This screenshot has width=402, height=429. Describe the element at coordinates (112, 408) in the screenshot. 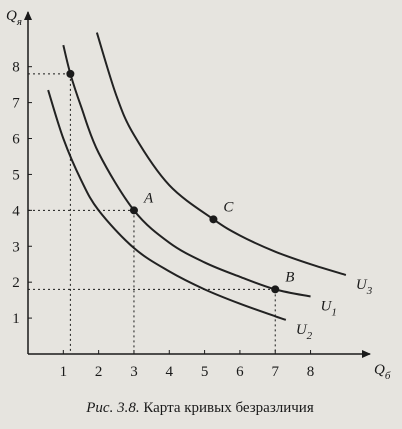

I see `caption-prefix: Рис. 3.8.` at that location.